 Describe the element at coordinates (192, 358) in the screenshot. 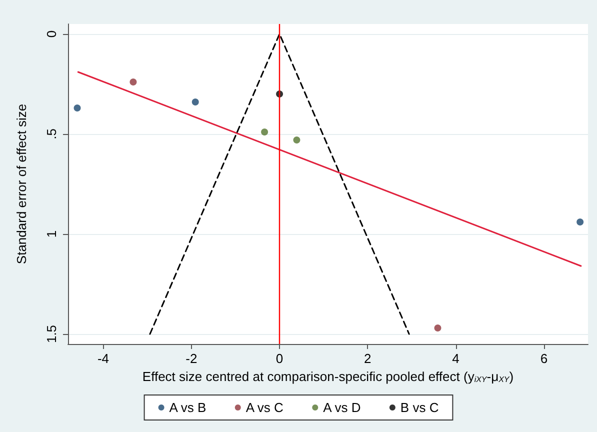

I see `x-tick-label: -2` at that location.